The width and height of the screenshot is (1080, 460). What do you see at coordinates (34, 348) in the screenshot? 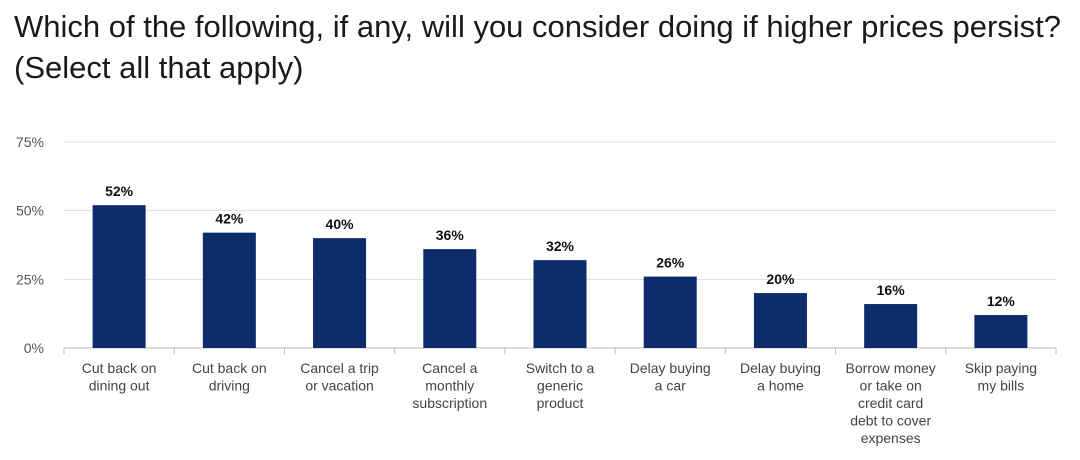
I see `y-tick-label: 0%` at bounding box center [34, 348].